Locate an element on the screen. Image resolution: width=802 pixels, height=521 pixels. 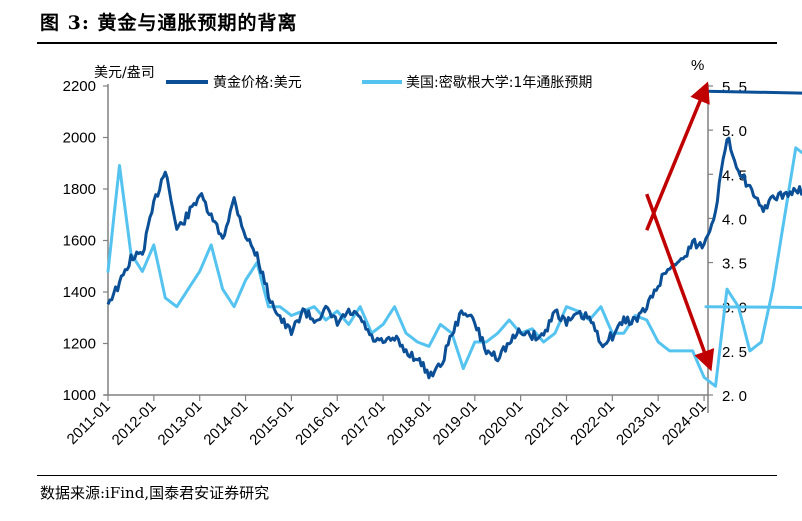
bottom-rule is located at coordinates (407, 475).